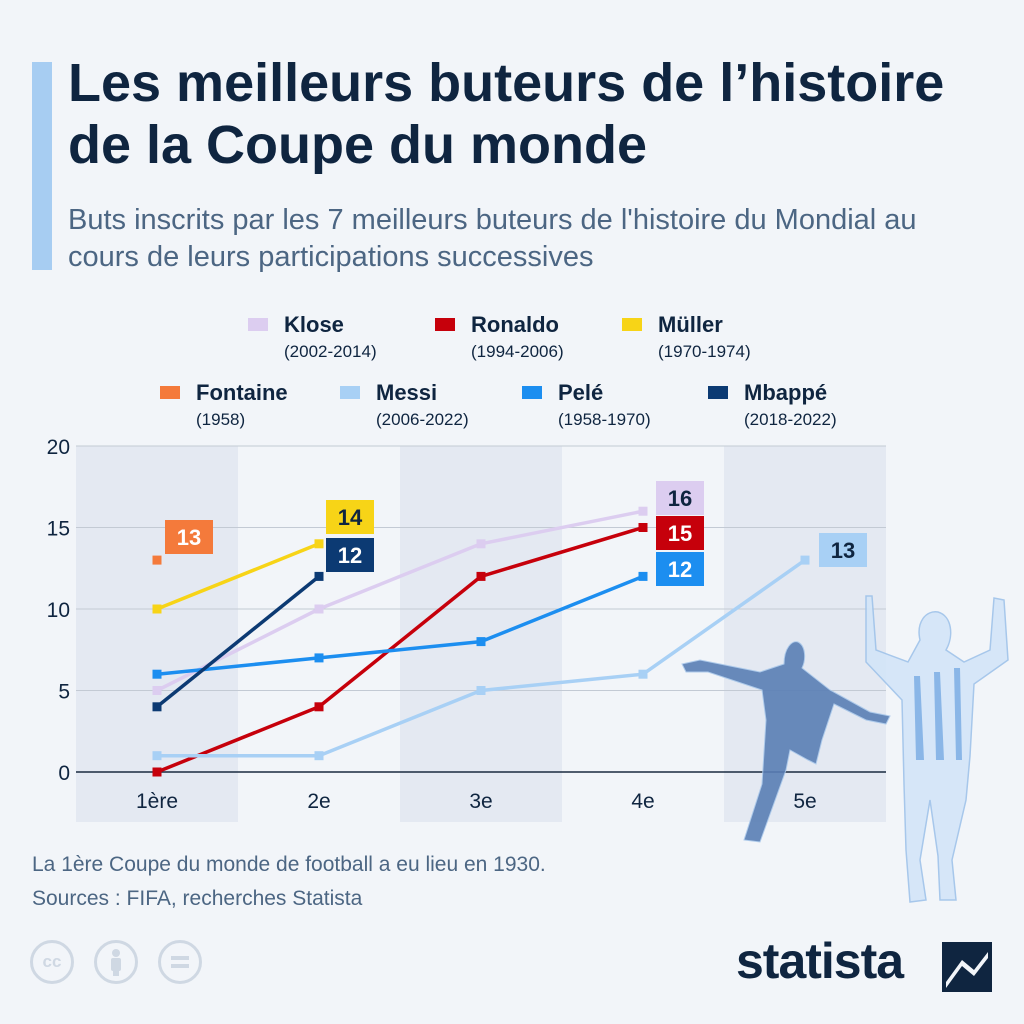  I want to click on y-tick-label: 0, so click(64, 773).